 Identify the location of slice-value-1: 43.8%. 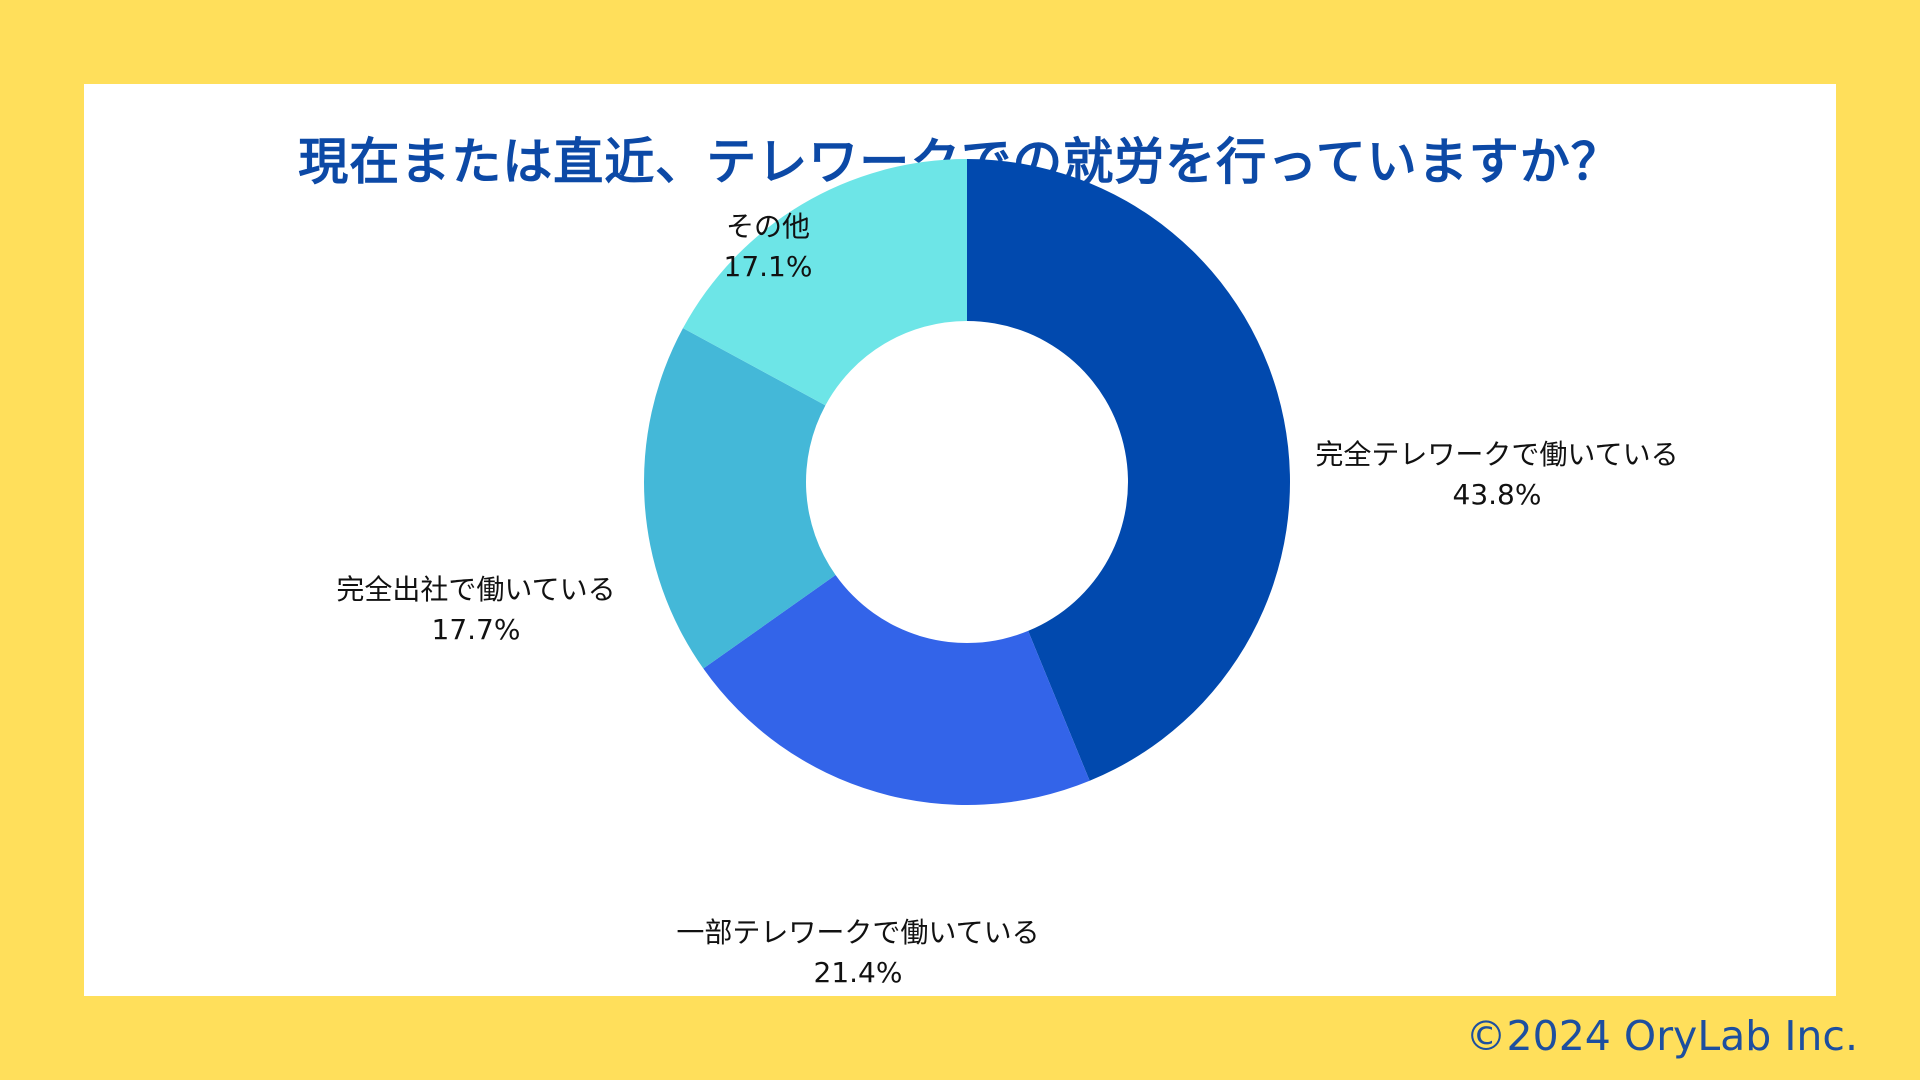
(1497, 494).